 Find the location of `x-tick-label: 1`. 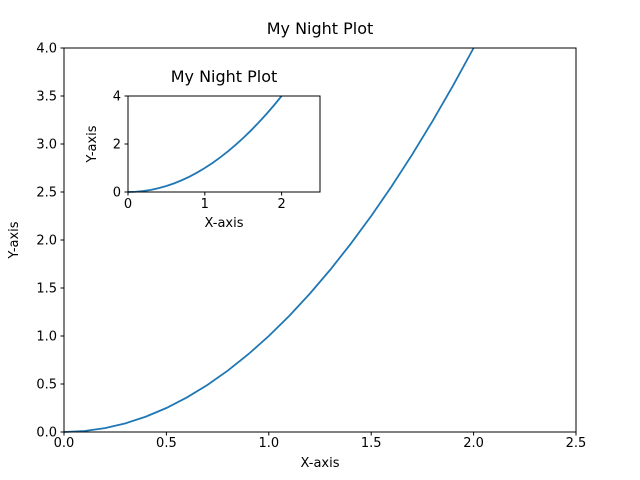

x-tick-label: 1 is located at coordinates (205, 204).